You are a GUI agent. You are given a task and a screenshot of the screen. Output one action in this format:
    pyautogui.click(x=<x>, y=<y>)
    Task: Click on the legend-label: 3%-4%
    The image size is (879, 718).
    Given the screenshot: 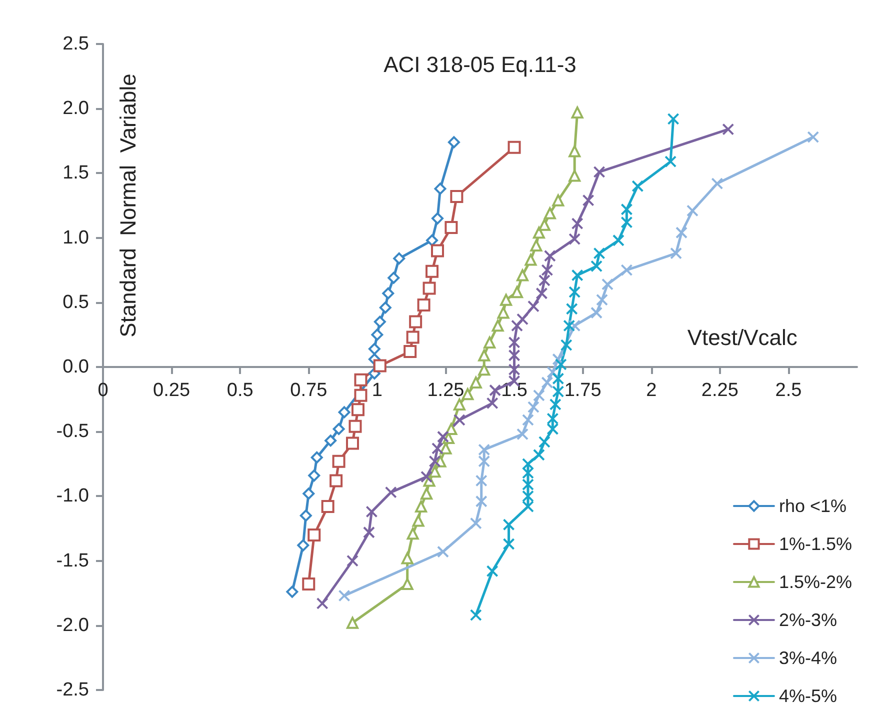 What is the action you would take?
    pyautogui.click(x=807, y=658)
    